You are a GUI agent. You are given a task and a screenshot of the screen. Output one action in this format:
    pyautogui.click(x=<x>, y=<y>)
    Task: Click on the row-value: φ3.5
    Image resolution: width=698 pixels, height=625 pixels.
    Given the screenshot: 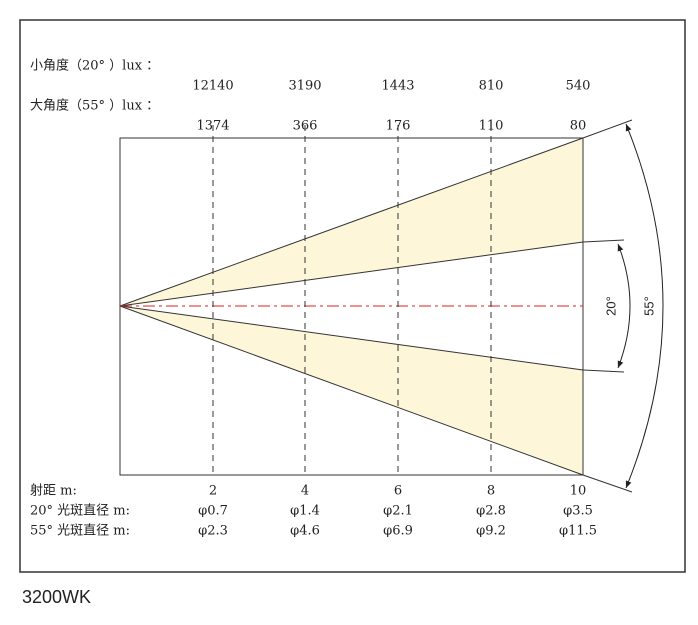 What is the action you would take?
    pyautogui.click(x=578, y=511)
    